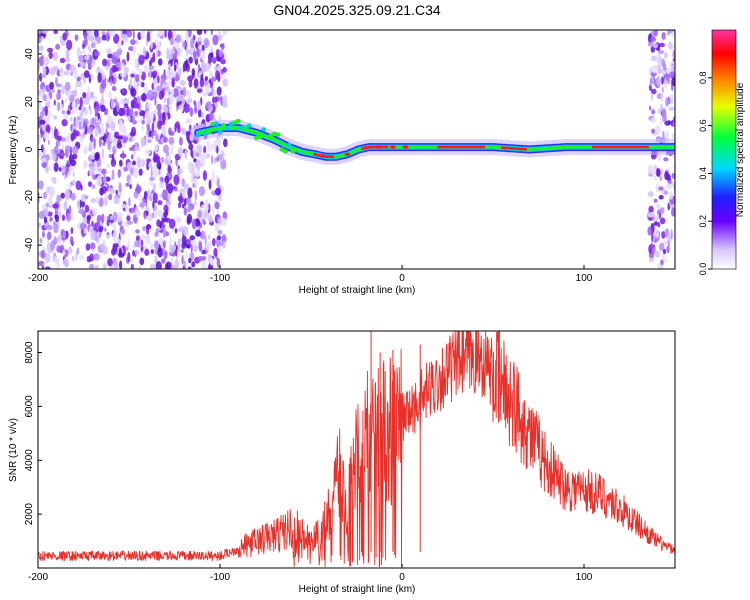 Image resolution: width=750 pixels, height=600 pixels. I want to click on snr-y-tick-label: 8000, so click(29, 352).